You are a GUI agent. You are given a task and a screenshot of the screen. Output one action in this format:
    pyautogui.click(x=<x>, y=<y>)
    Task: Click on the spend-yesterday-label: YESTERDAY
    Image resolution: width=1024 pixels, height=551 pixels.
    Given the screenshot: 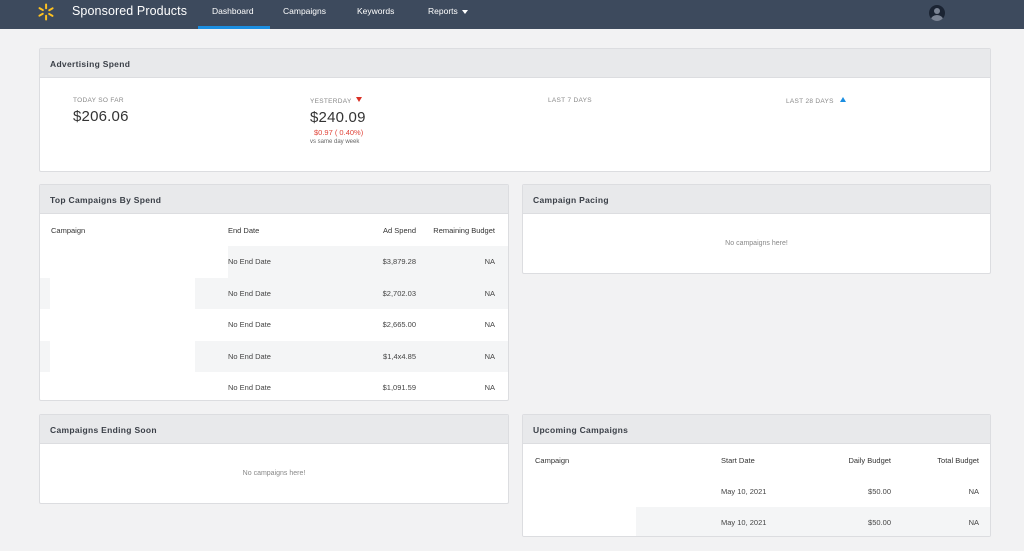 What is the action you would take?
    pyautogui.click(x=331, y=101)
    